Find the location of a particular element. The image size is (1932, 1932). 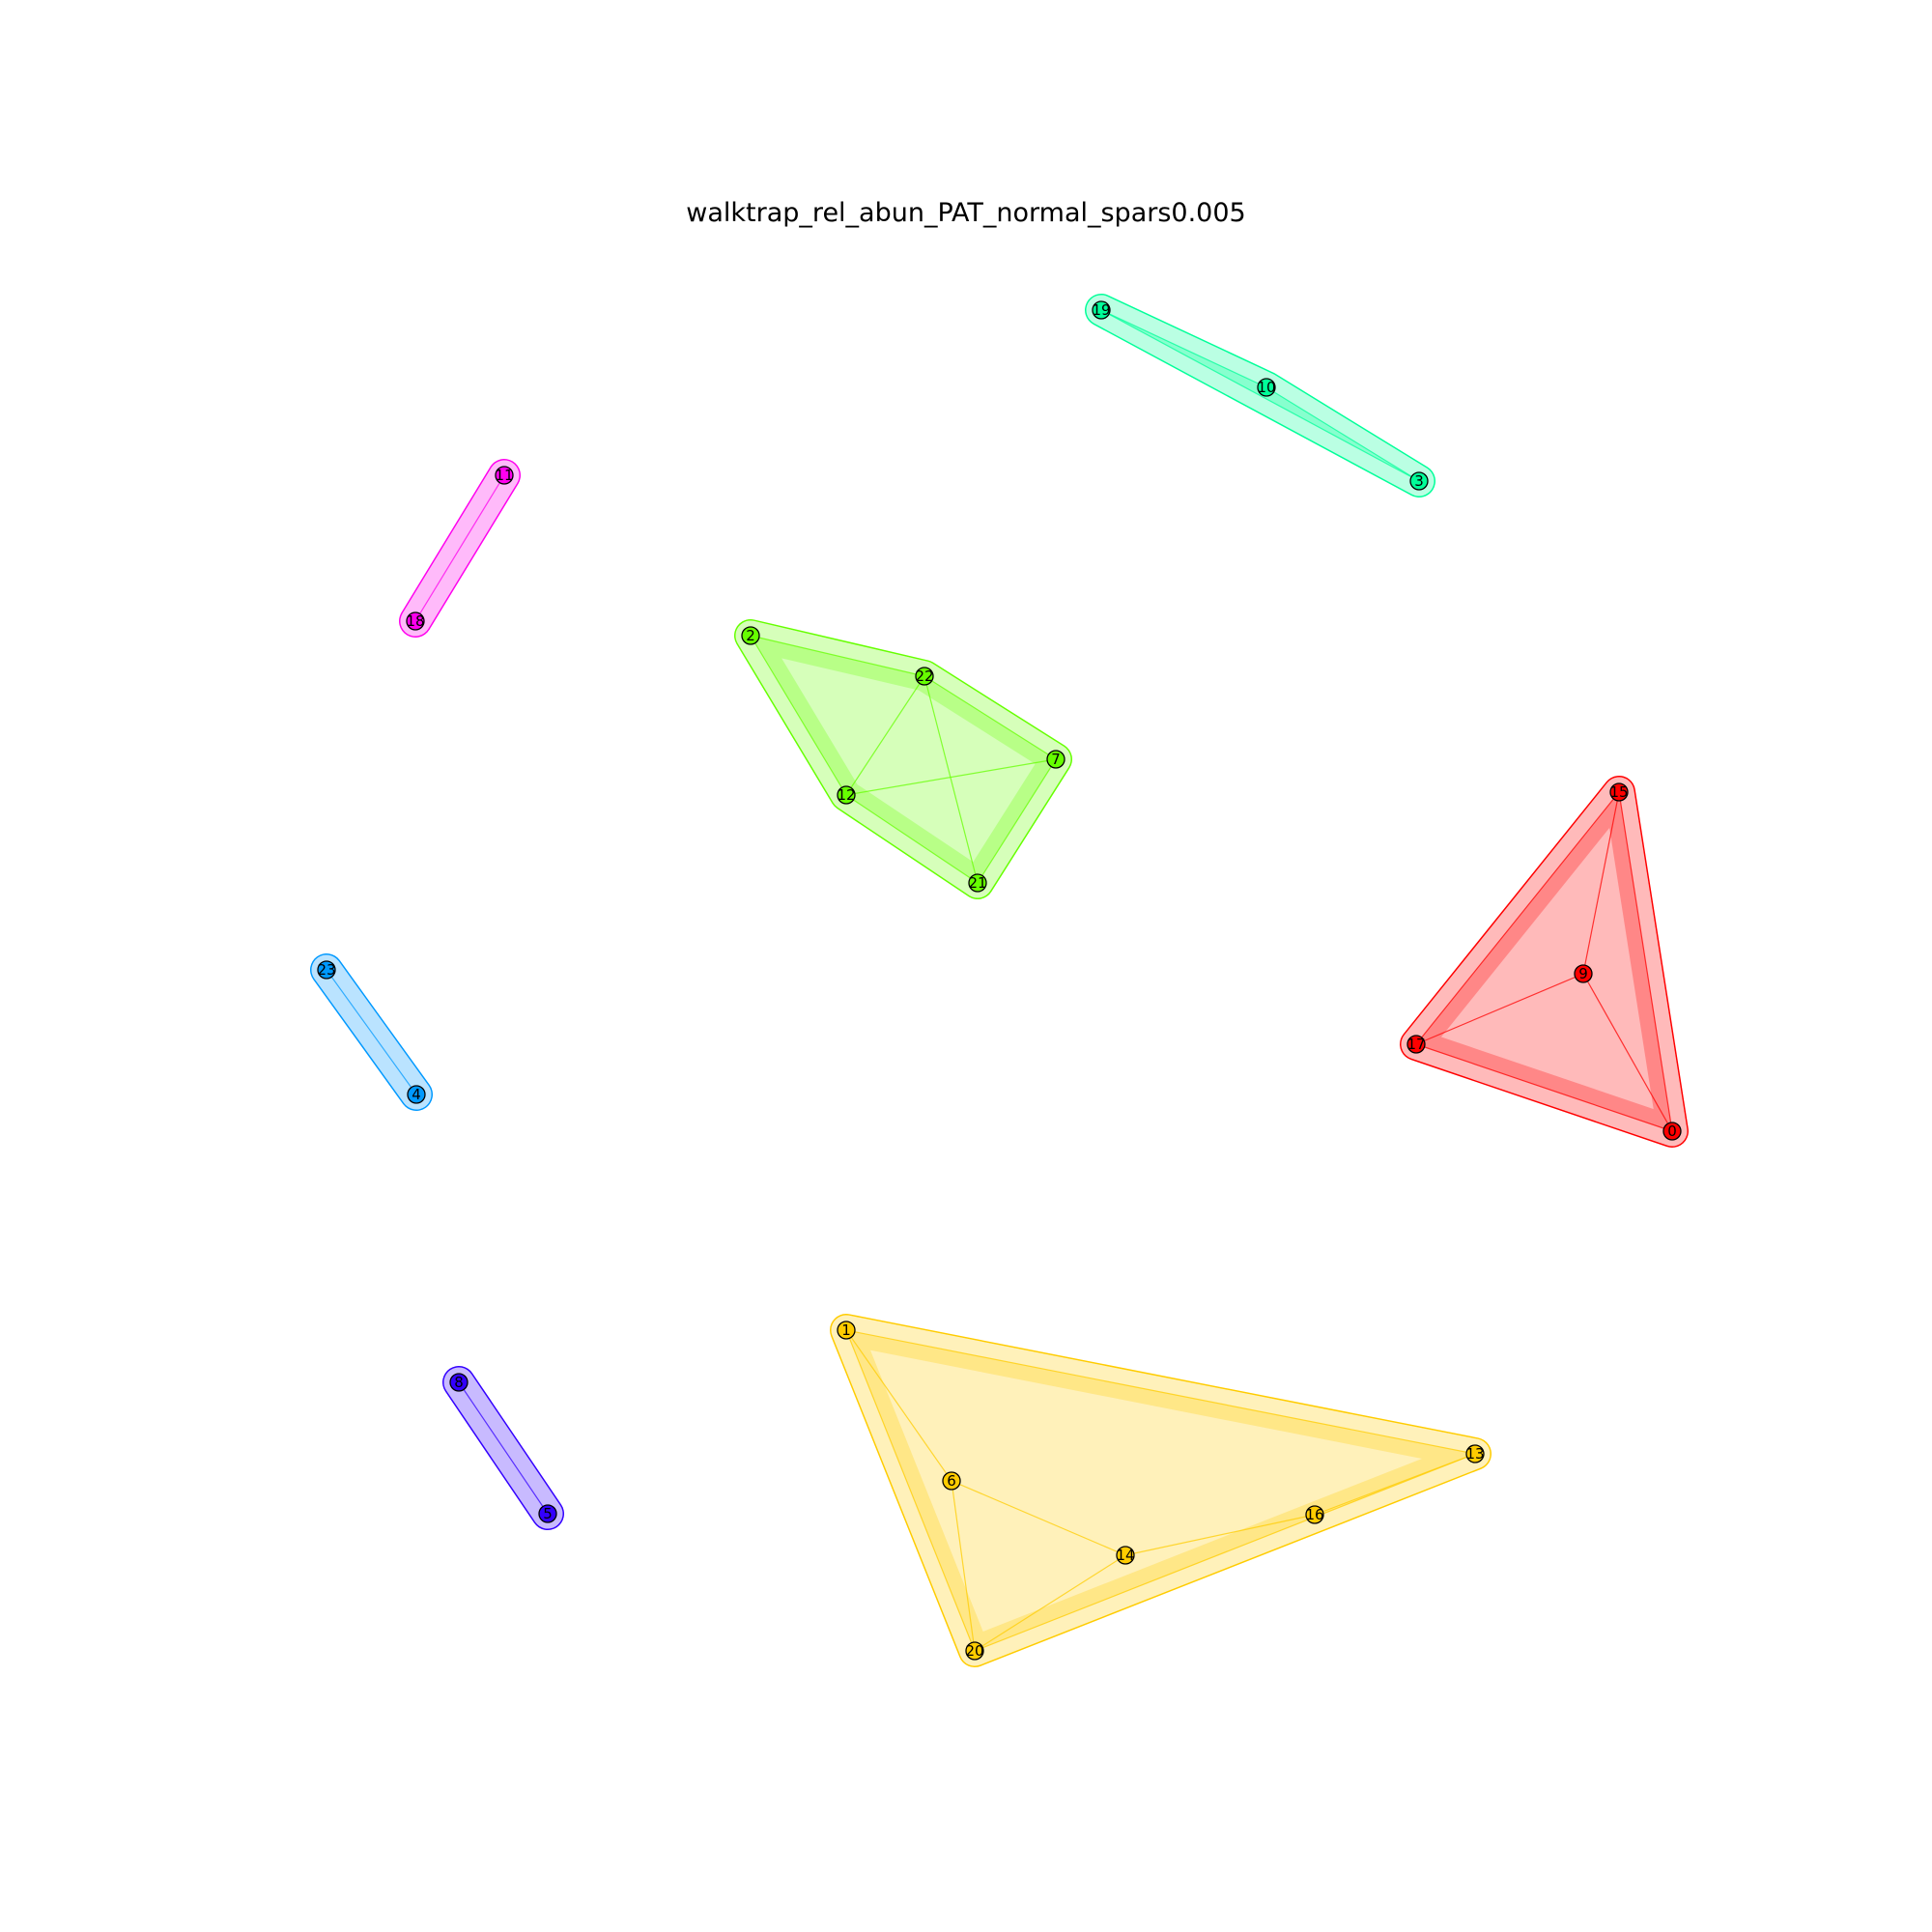

graph-node: 2 is located at coordinates (750, 635).